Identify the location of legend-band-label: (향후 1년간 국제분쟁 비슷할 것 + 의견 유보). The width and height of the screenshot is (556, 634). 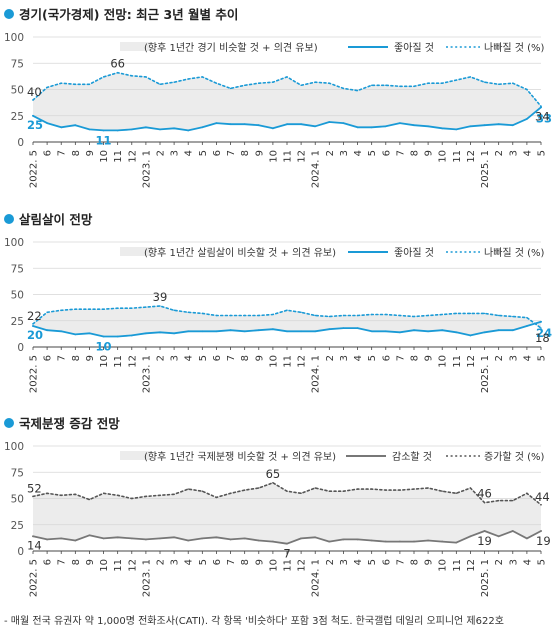
(240, 457).